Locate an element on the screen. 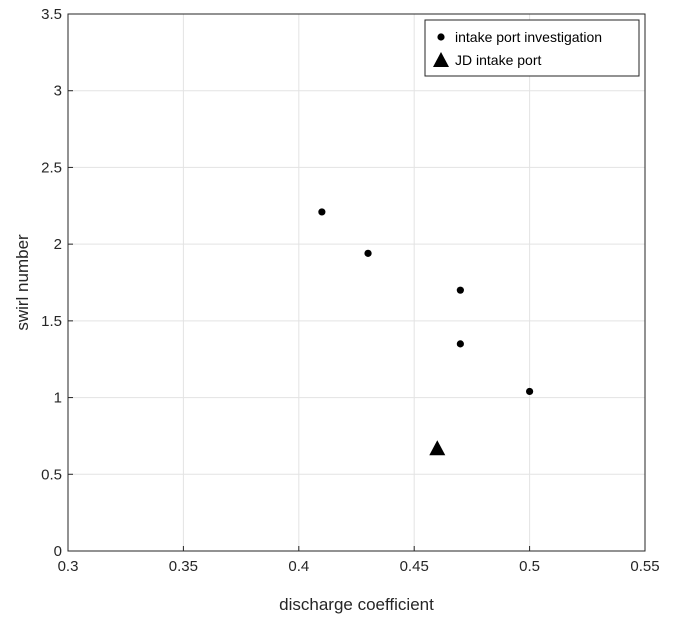 This screenshot has width=678, height=617. x-tick-label: 0.55 is located at coordinates (644, 566).